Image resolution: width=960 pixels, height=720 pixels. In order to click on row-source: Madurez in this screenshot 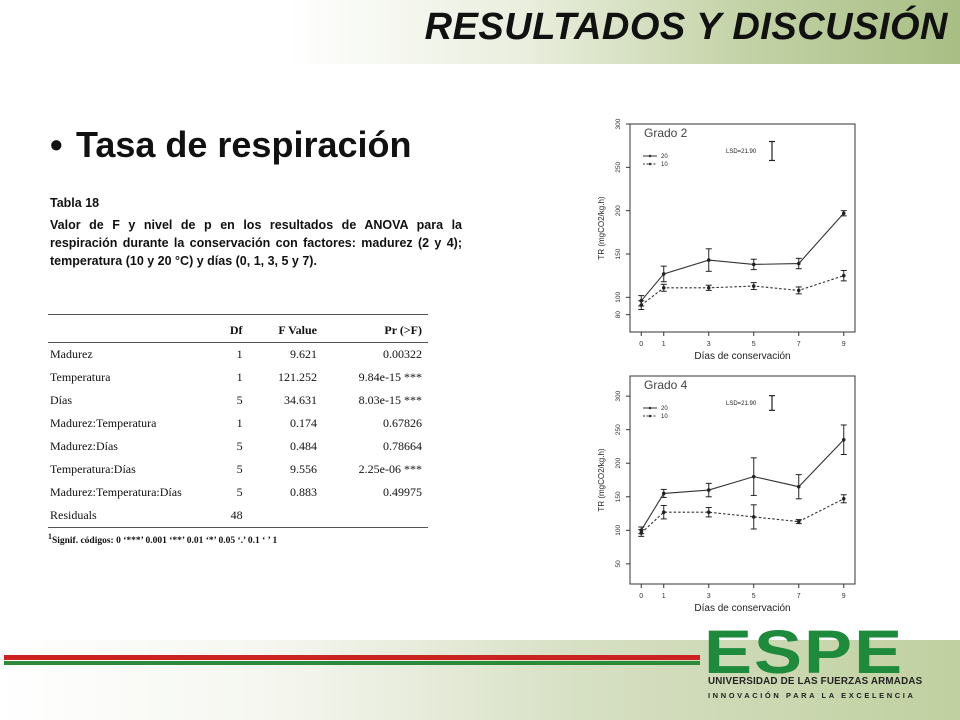, I will do `click(71, 354)`.